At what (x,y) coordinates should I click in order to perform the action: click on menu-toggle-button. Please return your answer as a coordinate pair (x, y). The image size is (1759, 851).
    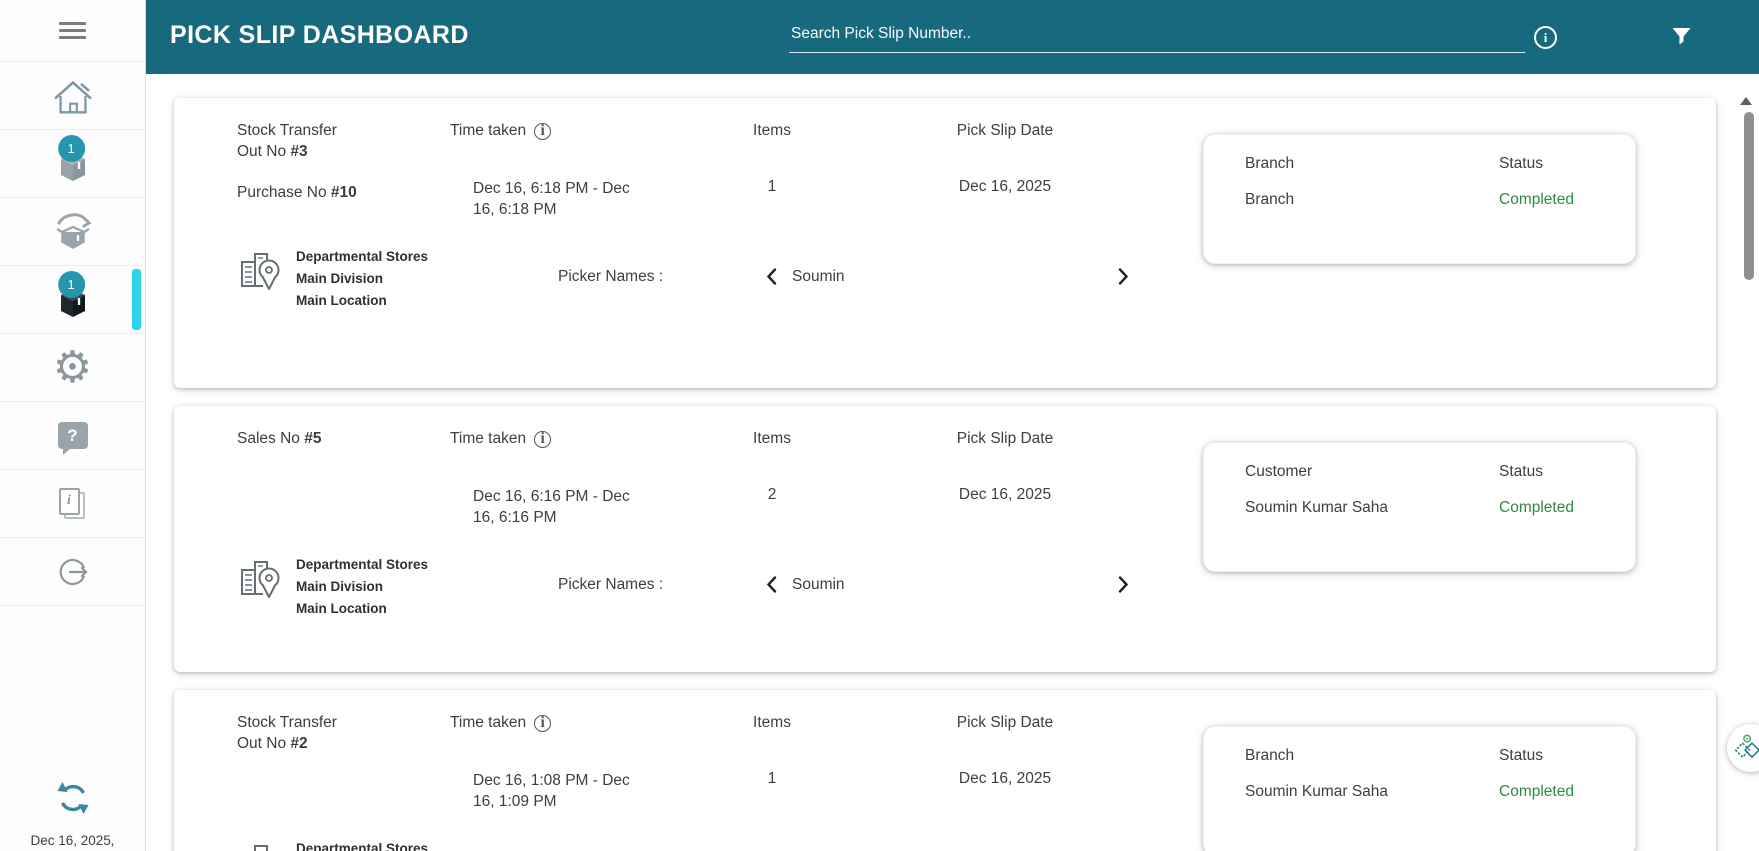
    Looking at the image, I should click on (72, 31).